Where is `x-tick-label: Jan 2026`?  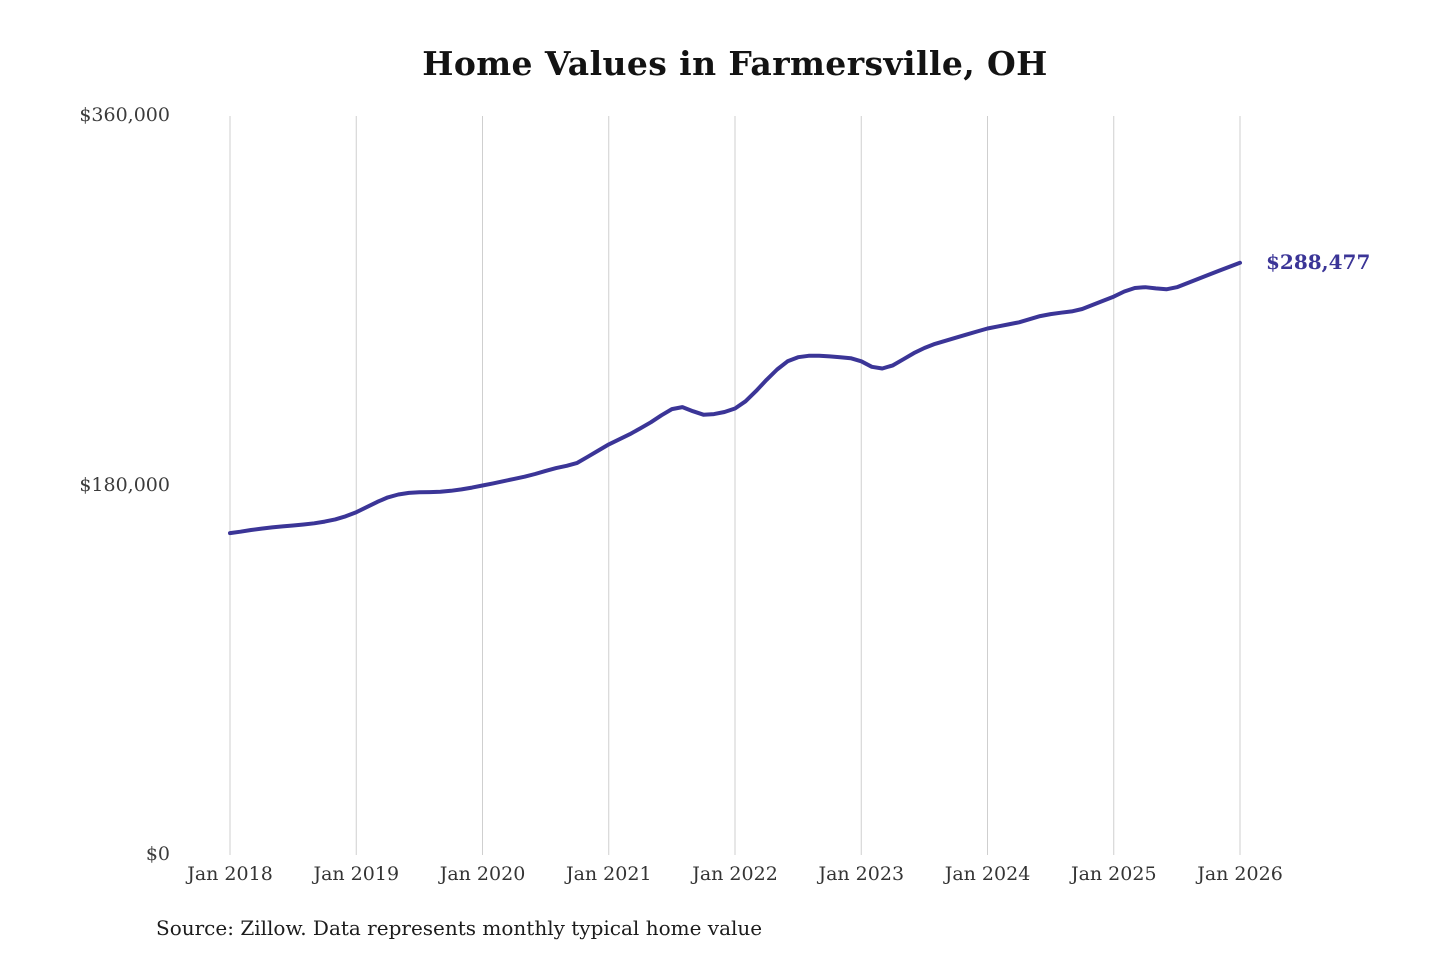 x-tick-label: Jan 2026 is located at coordinates (1240, 874).